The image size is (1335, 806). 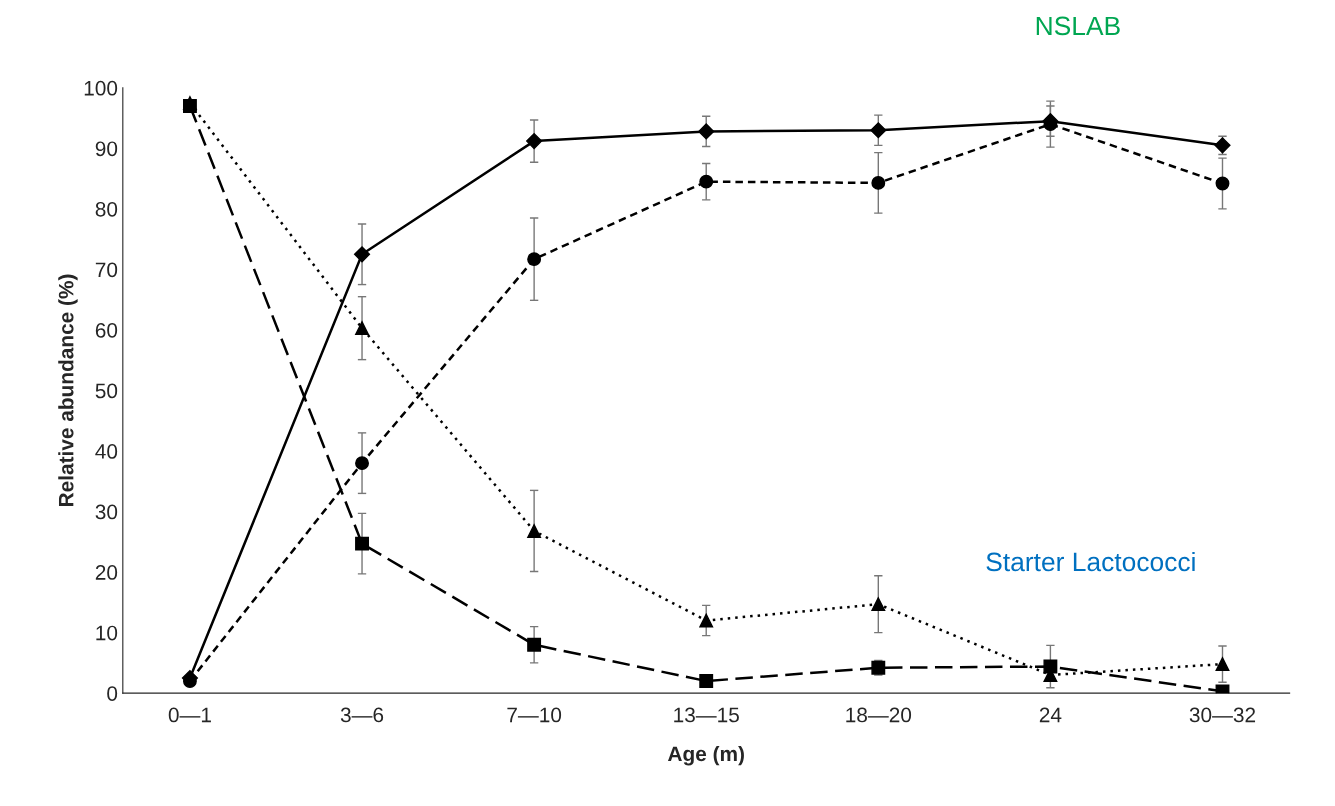 I want to click on x-tick-label: 18—20, so click(x=879, y=715).